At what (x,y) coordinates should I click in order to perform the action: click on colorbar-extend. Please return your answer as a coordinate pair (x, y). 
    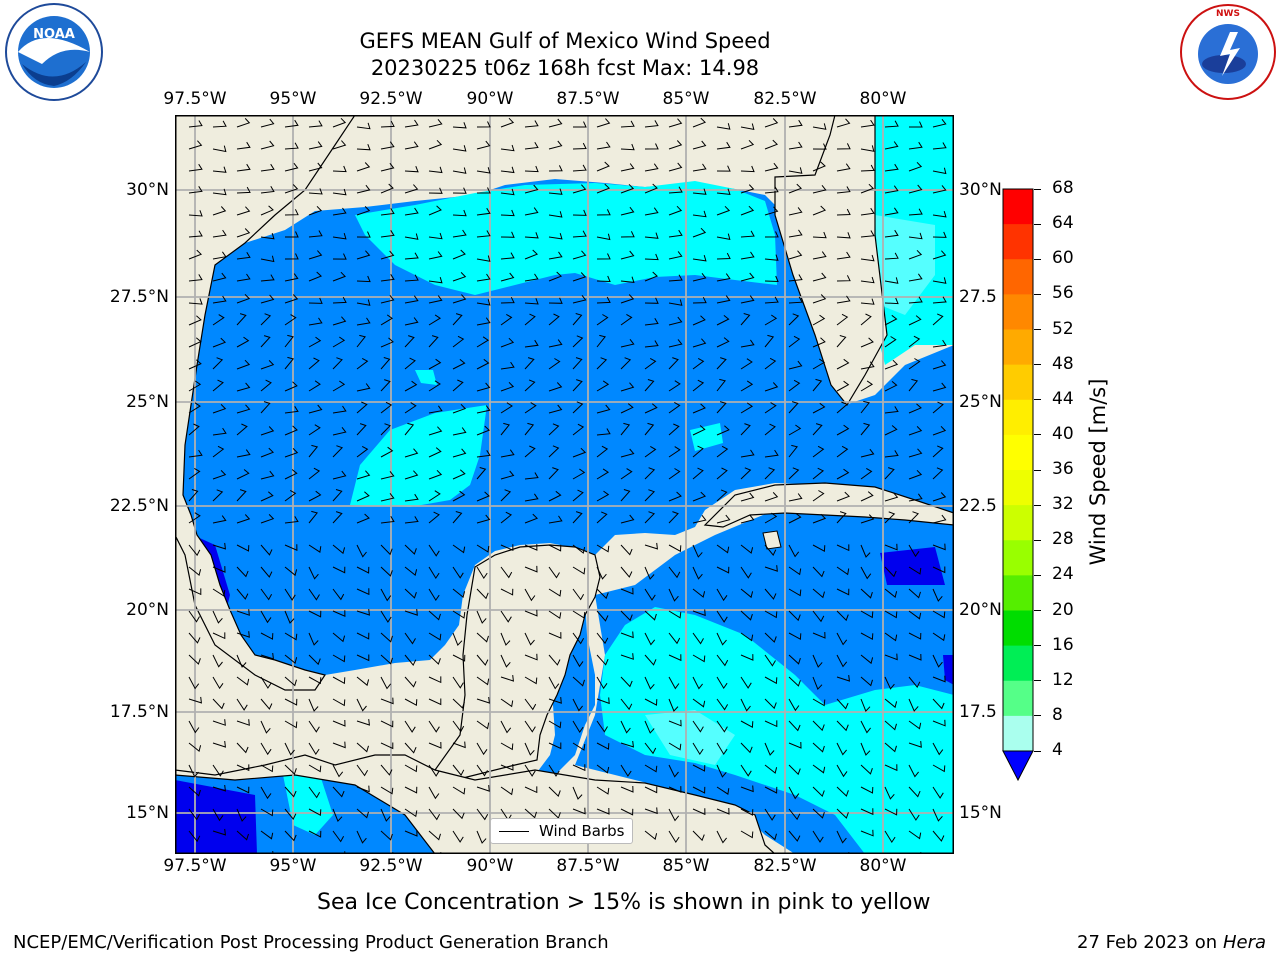
    Looking at the image, I should click on (1018, 766).